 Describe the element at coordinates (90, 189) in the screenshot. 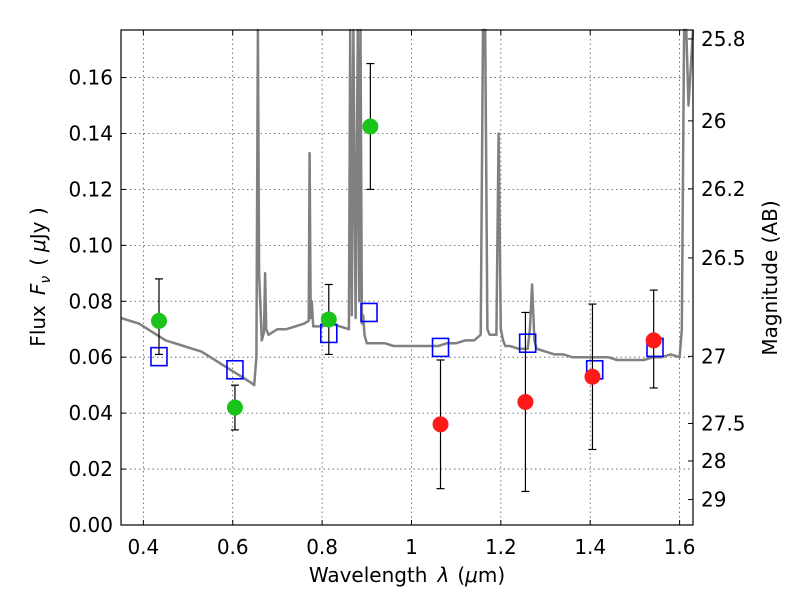

I see `y-tick-label: 0.12` at that location.